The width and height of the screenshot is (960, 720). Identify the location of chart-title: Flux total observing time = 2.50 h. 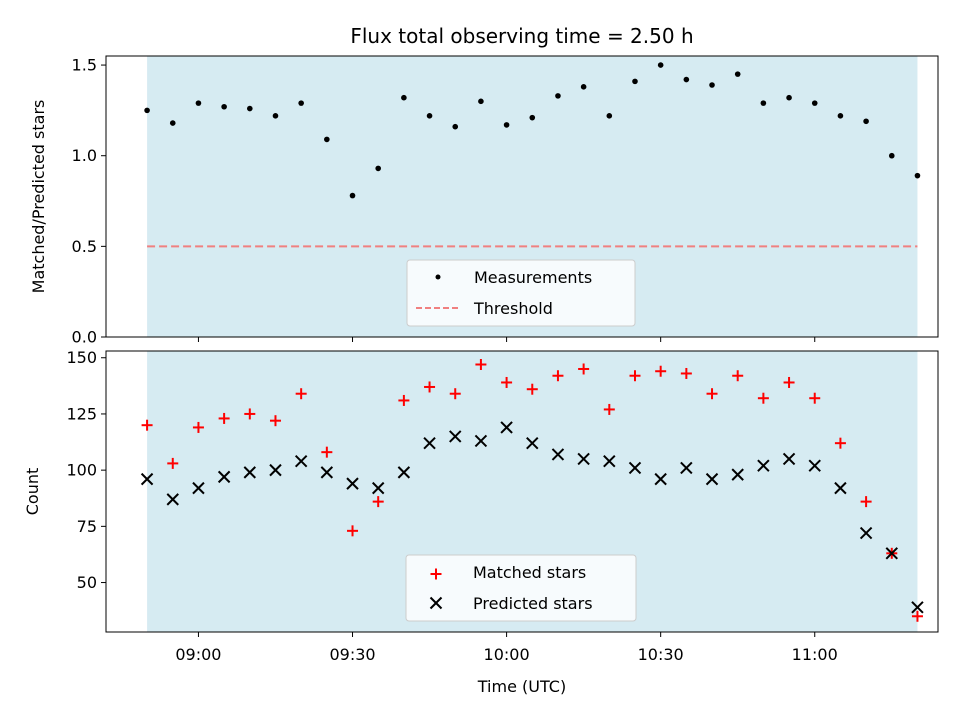
(521, 36).